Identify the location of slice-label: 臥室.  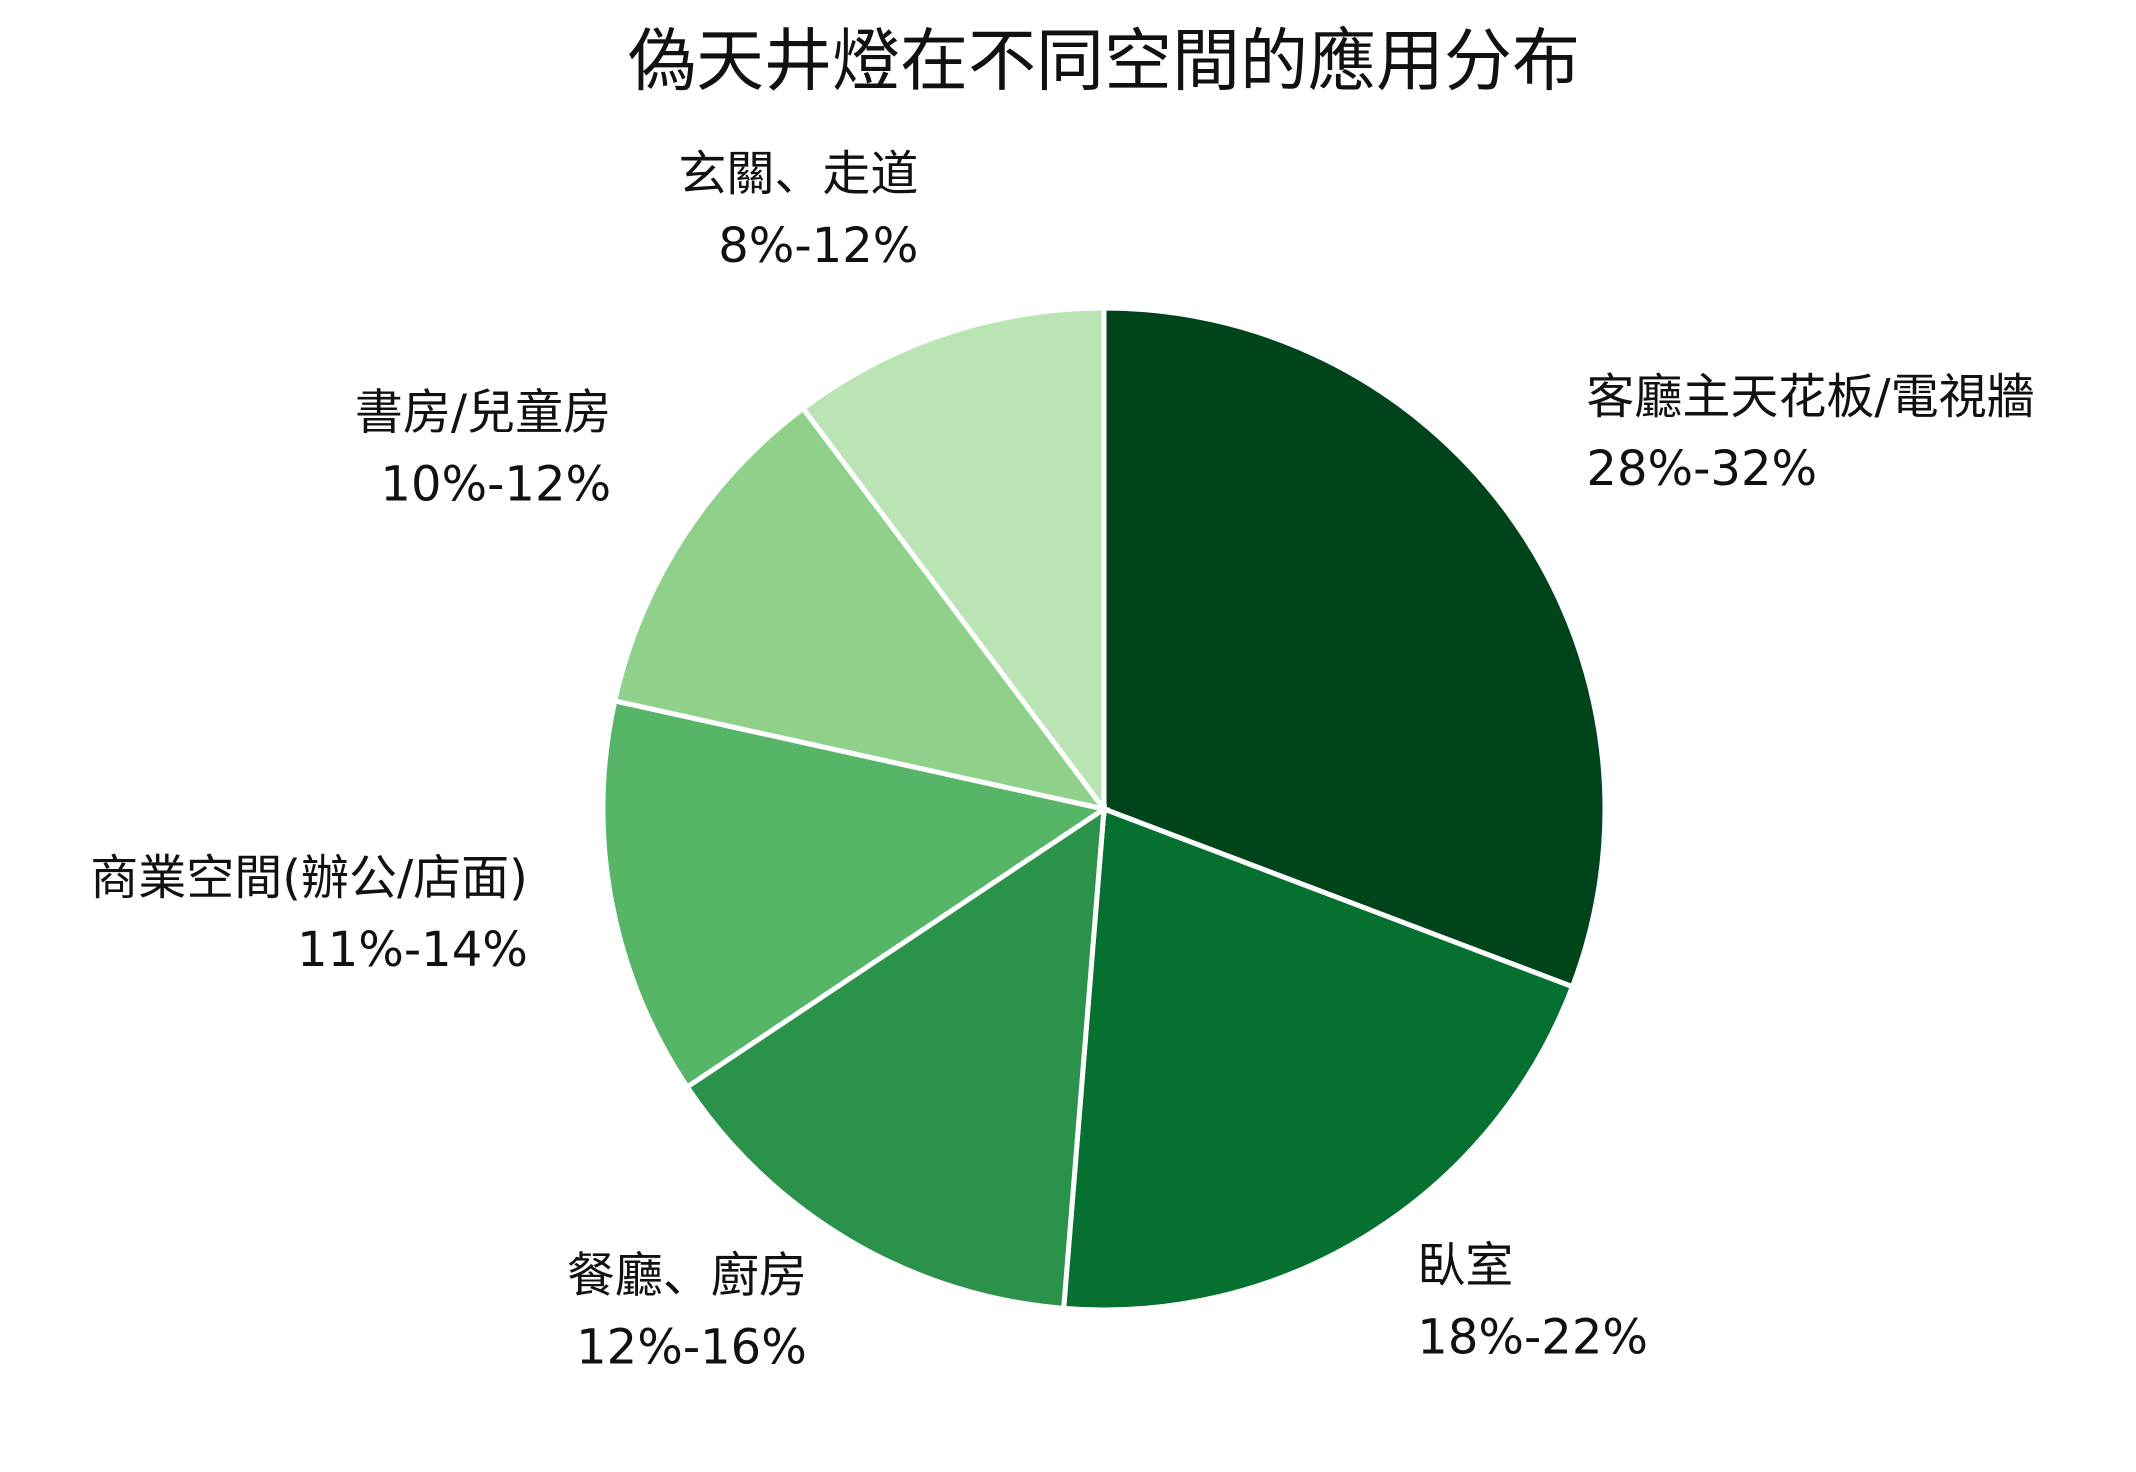
(1465, 1265).